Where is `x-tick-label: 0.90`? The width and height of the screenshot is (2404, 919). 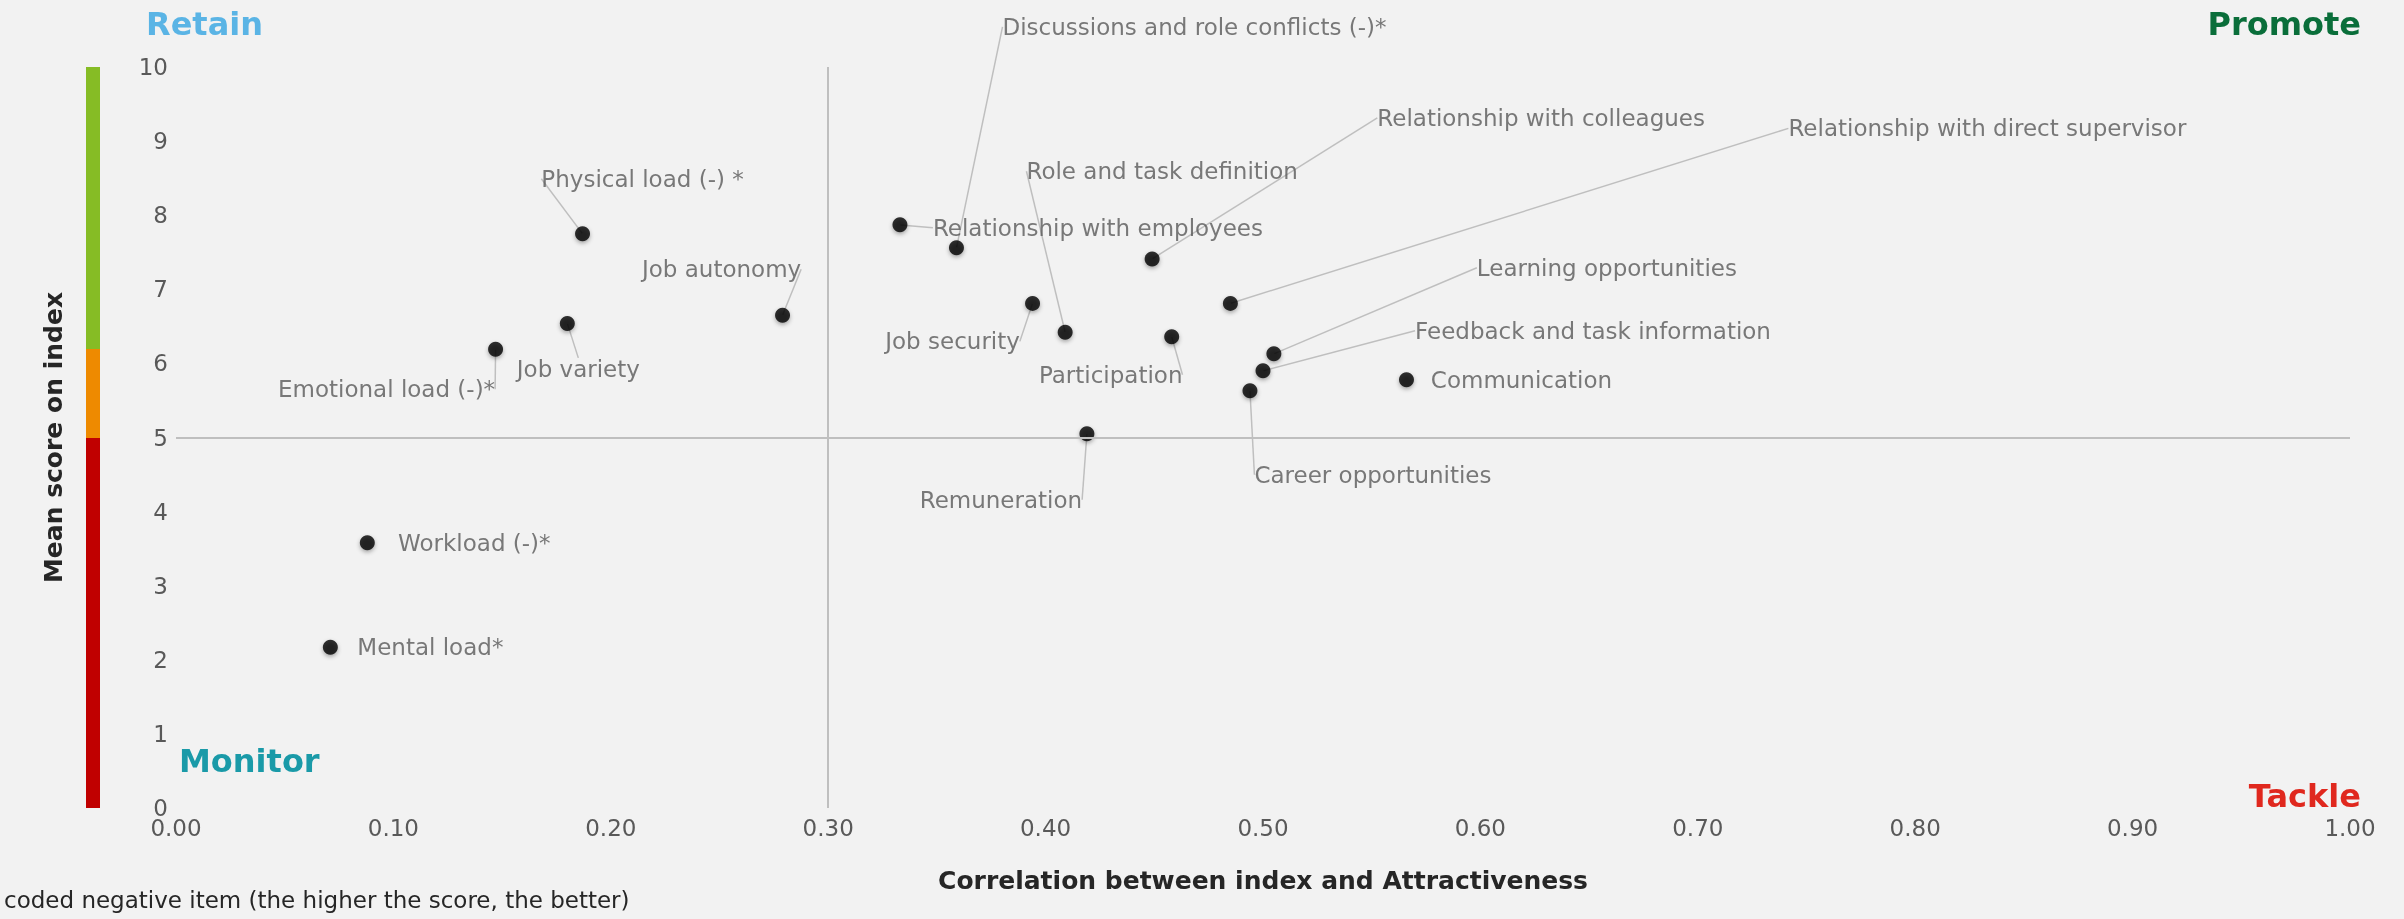
x-tick-label: 0.90 is located at coordinates (2132, 827).